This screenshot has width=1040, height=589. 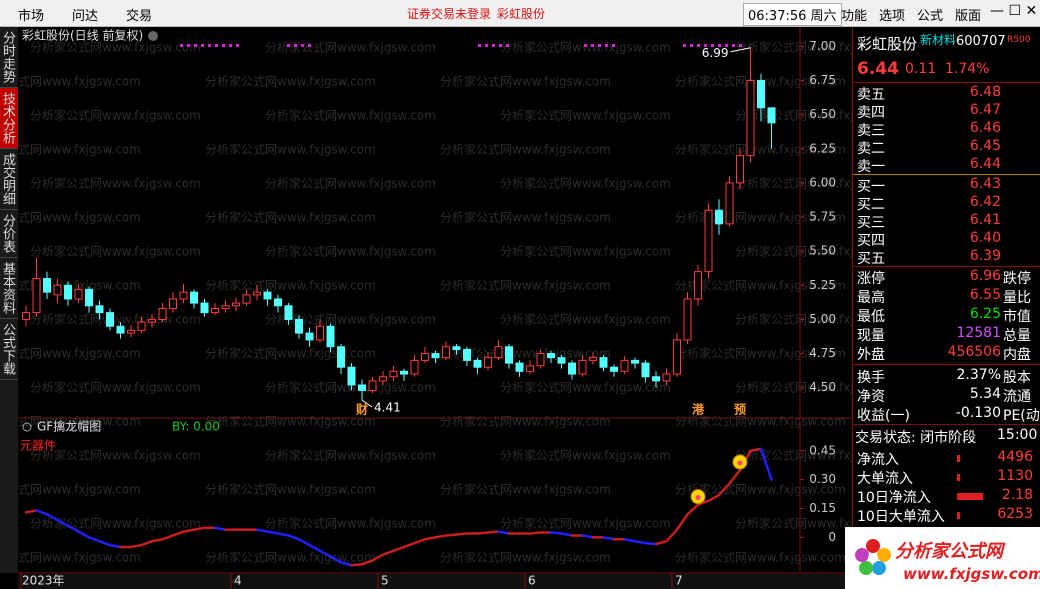 I want to click on side-tab: 技术分析, so click(x=9, y=118).